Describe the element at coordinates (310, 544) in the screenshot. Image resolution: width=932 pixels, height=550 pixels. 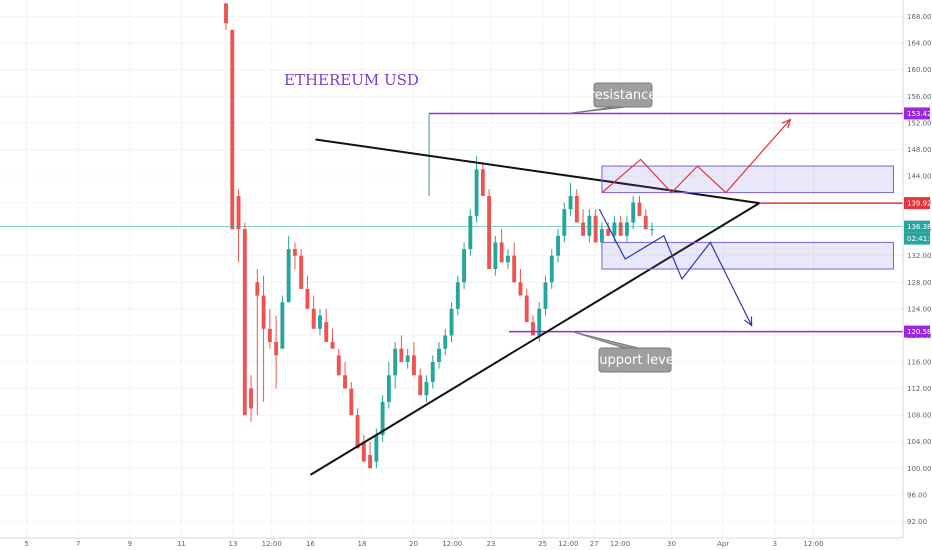
I see `x-tick-label: 16` at that location.